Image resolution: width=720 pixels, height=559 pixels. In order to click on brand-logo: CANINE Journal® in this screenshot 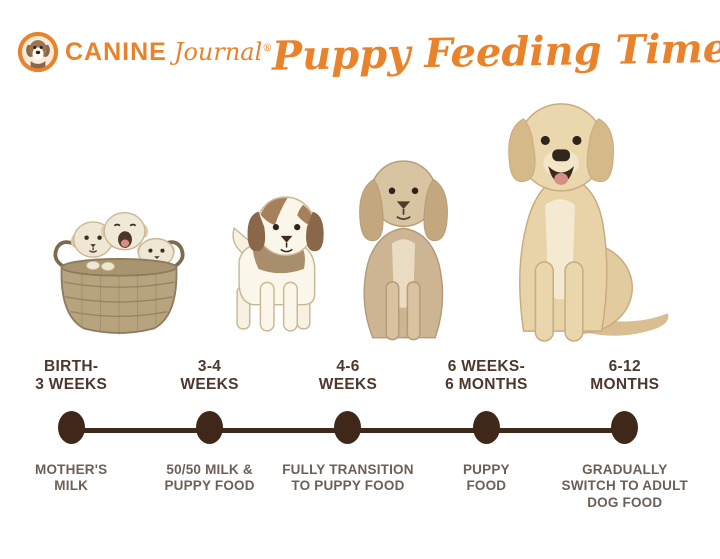, I will do `click(144, 52)`.